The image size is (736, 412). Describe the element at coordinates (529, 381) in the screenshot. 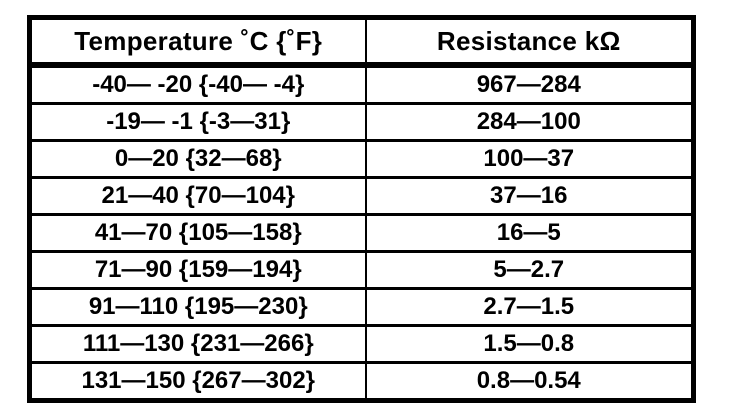

I see `table-cell-resistance: 0.8—0.54` at that location.